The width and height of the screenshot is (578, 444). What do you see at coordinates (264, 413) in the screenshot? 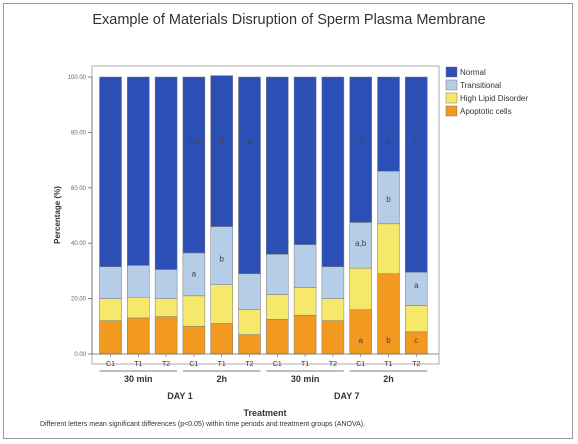
I see `x-axis-label: Treatment` at bounding box center [264, 413].